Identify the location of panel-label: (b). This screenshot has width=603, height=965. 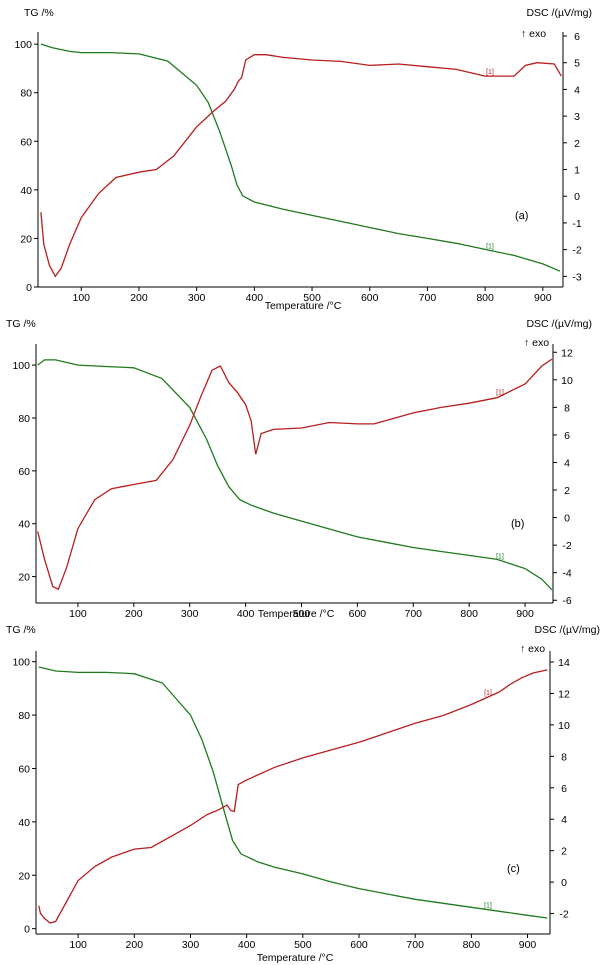
(517, 524).